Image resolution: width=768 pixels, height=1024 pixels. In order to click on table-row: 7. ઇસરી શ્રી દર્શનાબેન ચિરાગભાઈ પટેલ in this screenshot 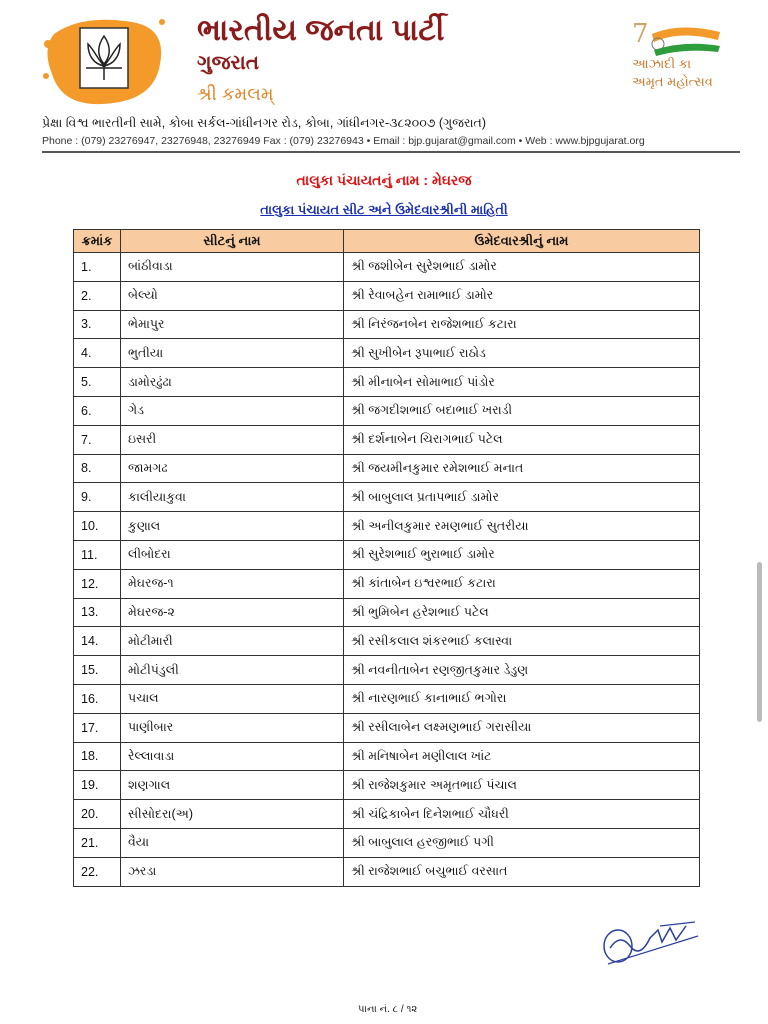, I will do `click(386, 439)`.